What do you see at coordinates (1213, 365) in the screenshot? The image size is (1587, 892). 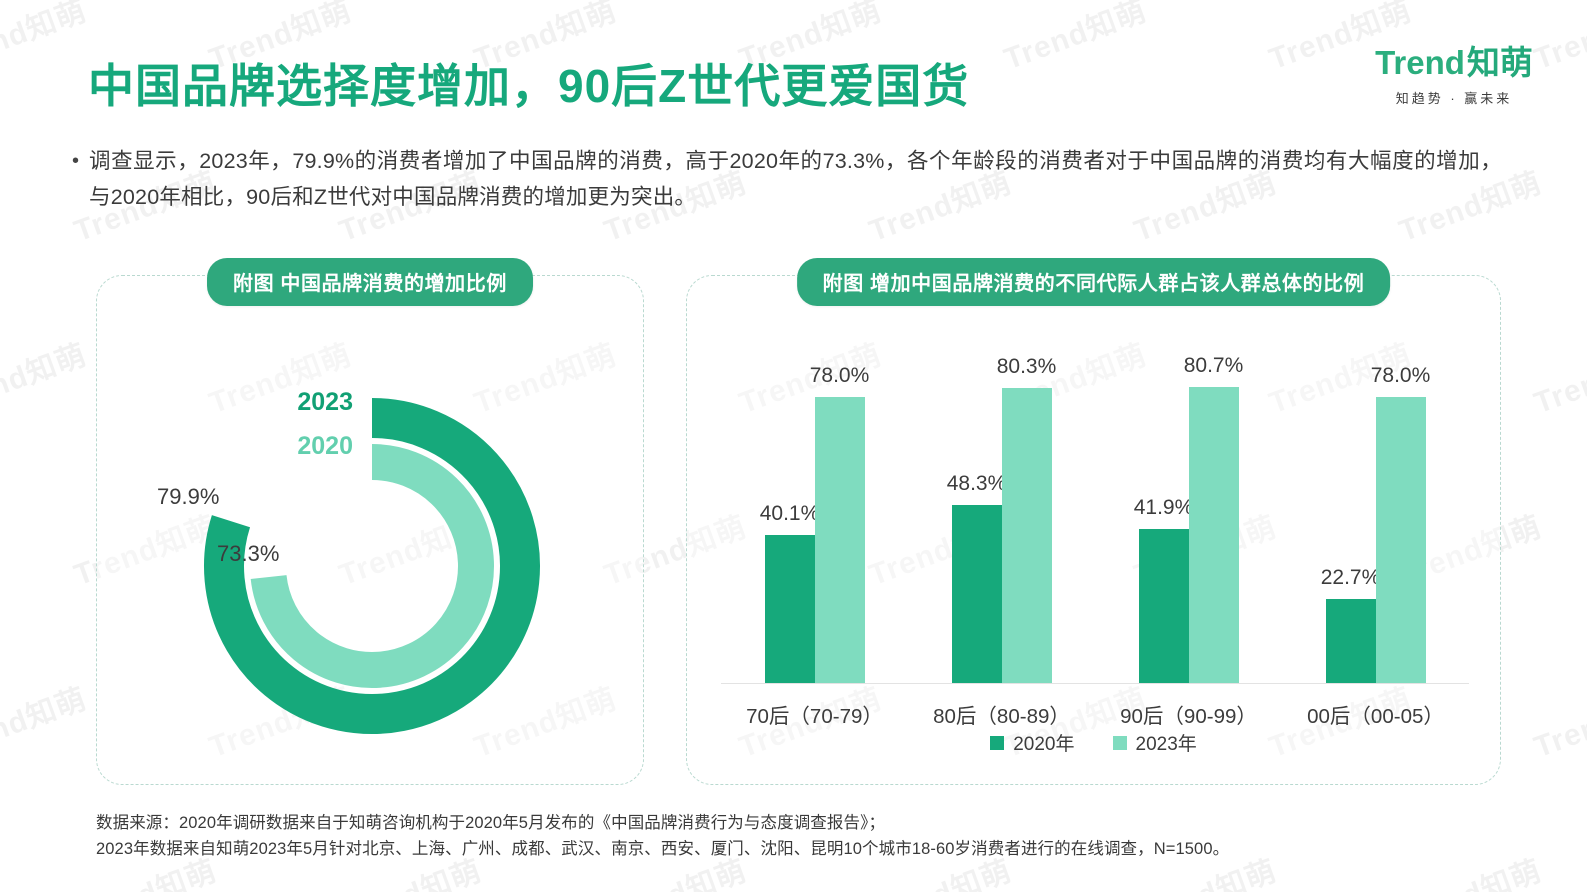 I see `bar-value-label: 80.7%` at bounding box center [1213, 365].